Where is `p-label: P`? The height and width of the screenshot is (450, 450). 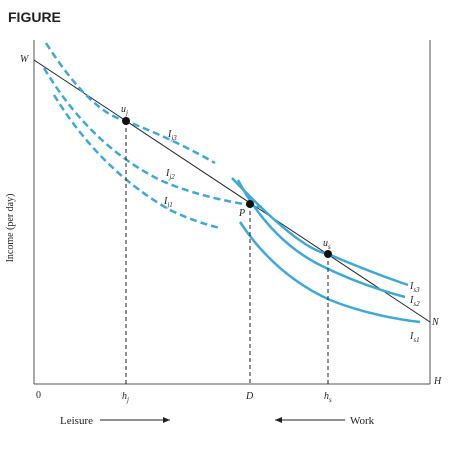
p-label: P is located at coordinates (241, 213).